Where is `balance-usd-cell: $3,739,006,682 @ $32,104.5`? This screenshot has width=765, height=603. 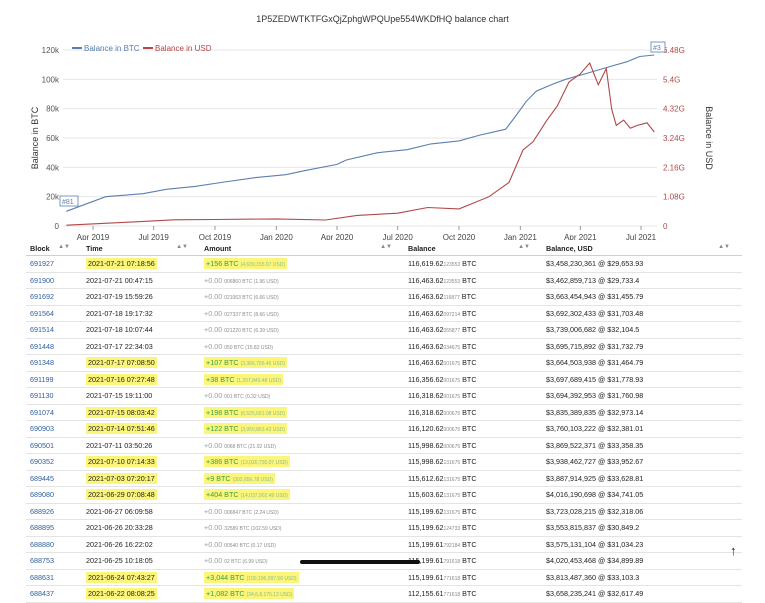
balance-usd-cell: $3,739,006,682 @ $32,104.5 is located at coordinates (642, 330).